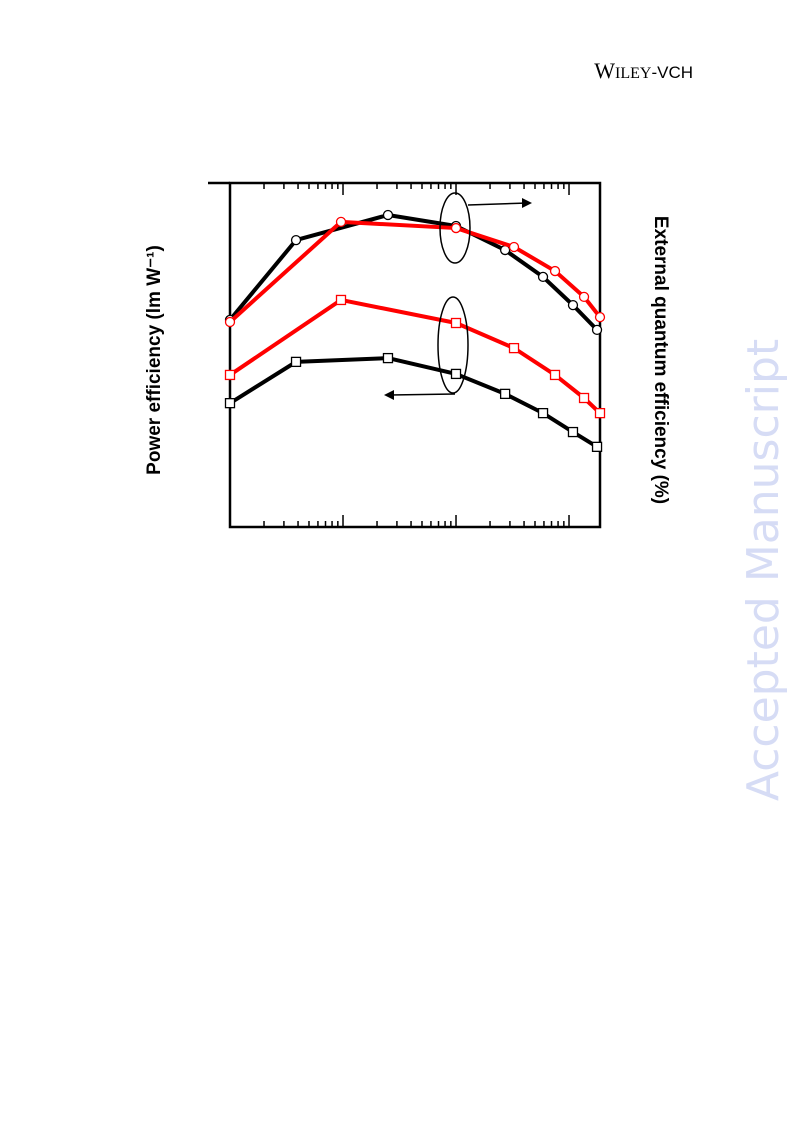 The height and width of the screenshot is (1121, 793). What do you see at coordinates (672, 72) in the screenshot?
I see `publisher-suffix: -VCH` at bounding box center [672, 72].